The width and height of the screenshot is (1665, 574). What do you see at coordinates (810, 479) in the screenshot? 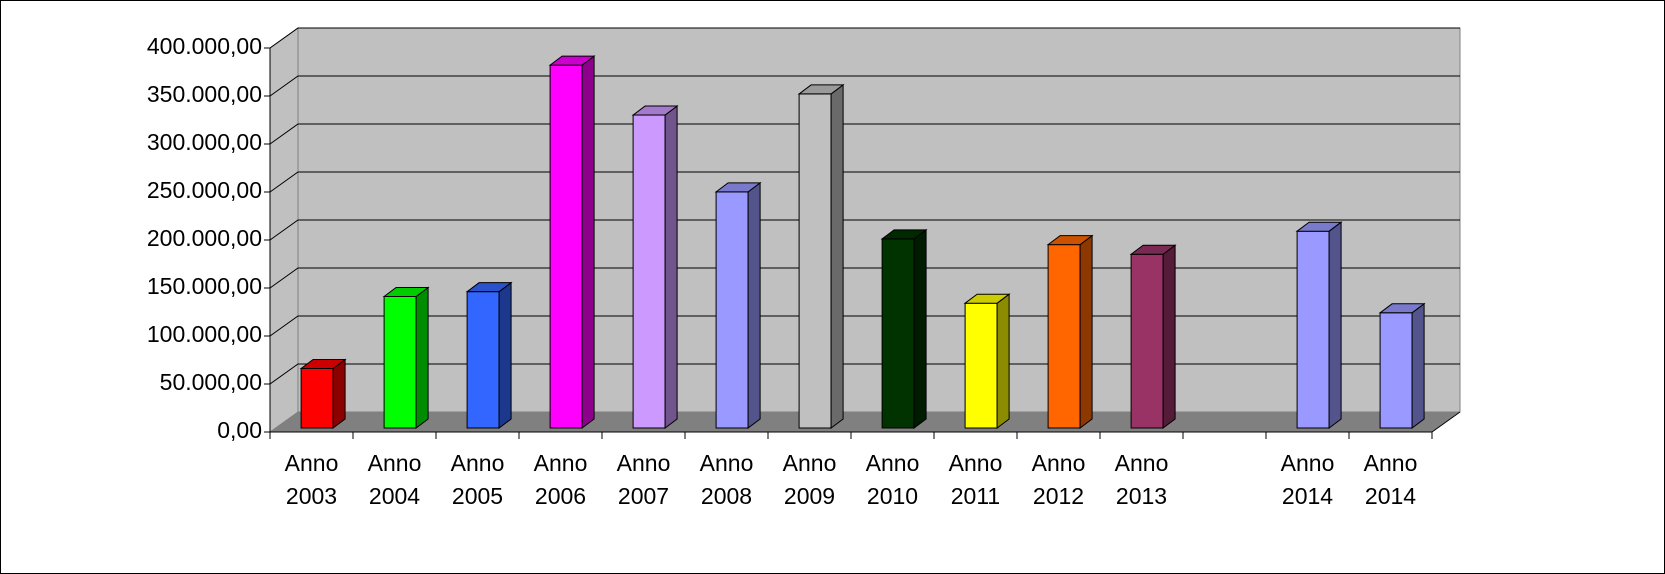
I see `x-tick-label: Anno 2009` at bounding box center [810, 479].